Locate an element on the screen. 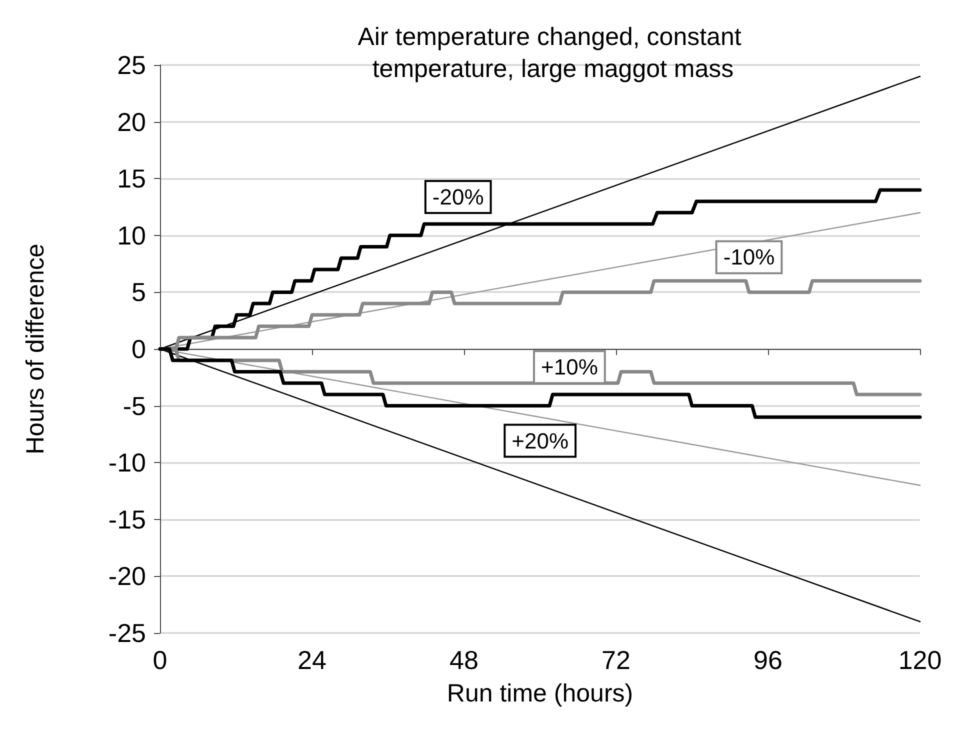  y-tick-label: -25 is located at coordinates (127, 633).